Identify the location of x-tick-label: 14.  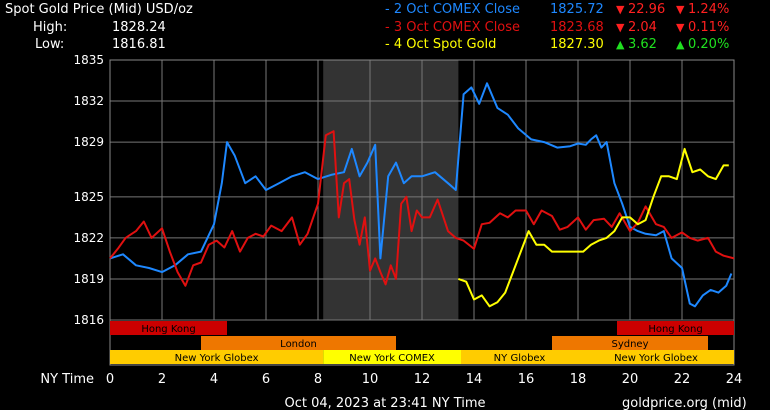
(474, 379).